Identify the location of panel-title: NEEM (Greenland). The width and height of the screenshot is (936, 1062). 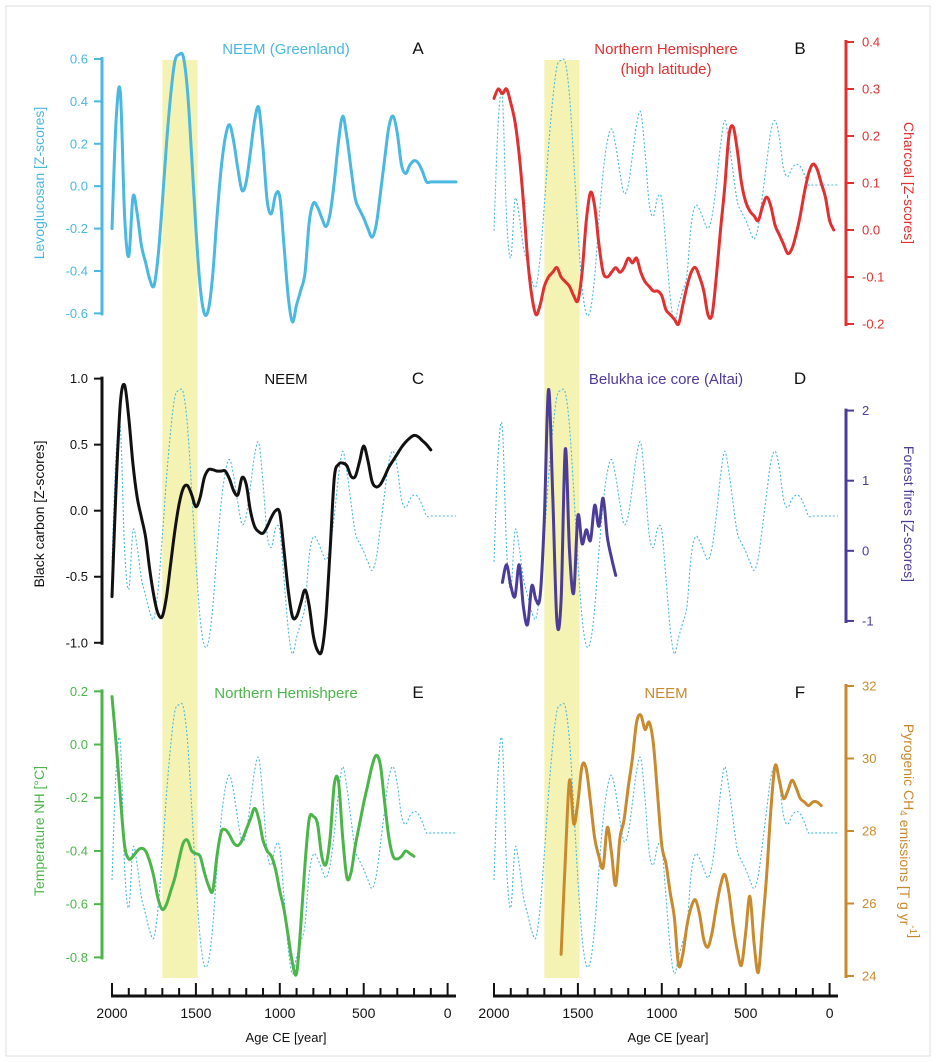
(286, 49).